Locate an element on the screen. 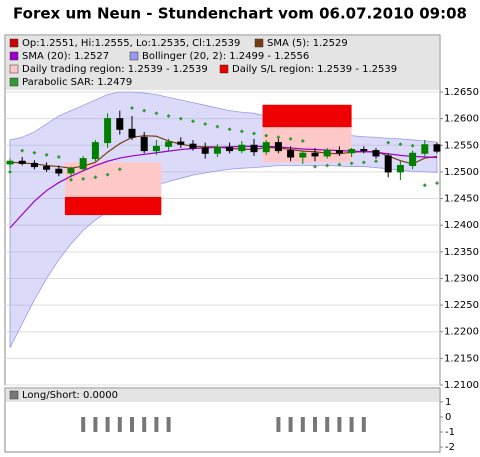  y-tick-label: 1.2550 is located at coordinates (461, 145).